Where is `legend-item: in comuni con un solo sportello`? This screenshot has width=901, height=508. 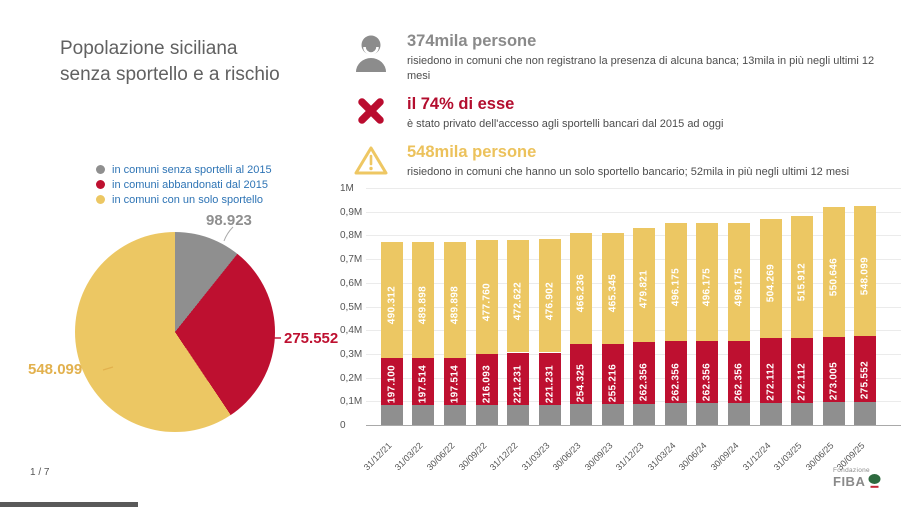 legend-item: in comuni con un solo sportello is located at coordinates (184, 199).